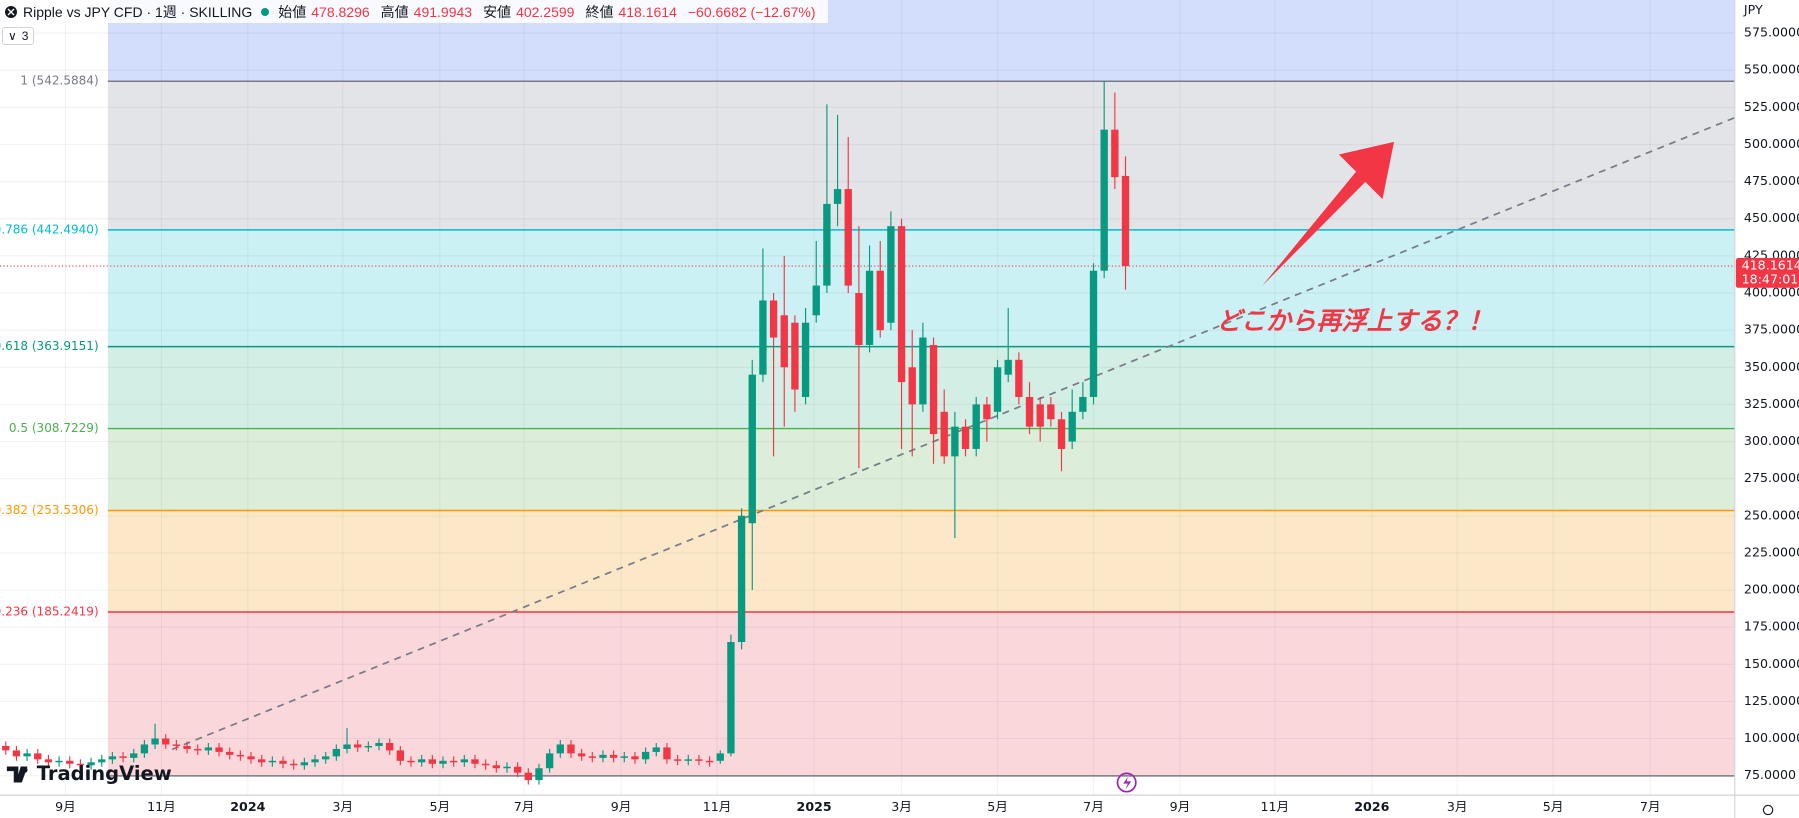 Image resolution: width=1799 pixels, height=818 pixels. I want to click on logo: TradingView, so click(89, 773).